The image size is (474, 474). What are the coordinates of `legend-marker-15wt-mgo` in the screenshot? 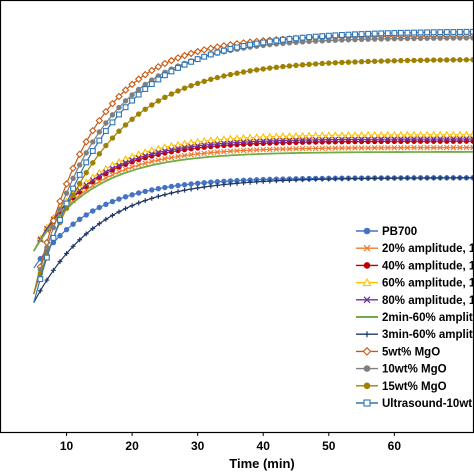 It's located at (367, 386).